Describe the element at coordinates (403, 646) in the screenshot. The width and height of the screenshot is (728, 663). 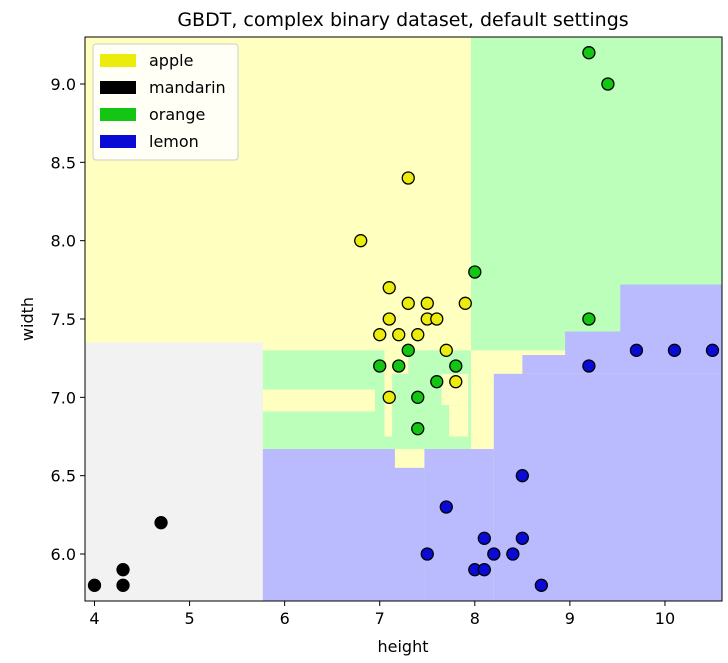
I see `x-axis-label: height` at that location.